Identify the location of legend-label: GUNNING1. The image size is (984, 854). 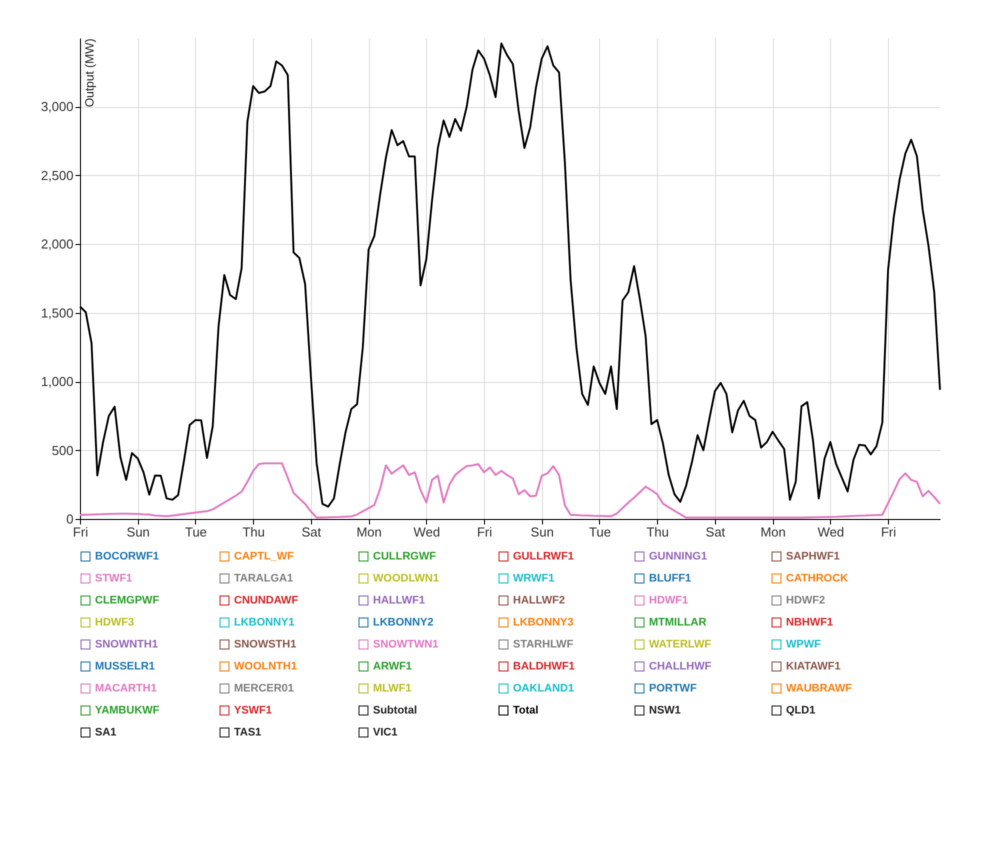
(678, 556).